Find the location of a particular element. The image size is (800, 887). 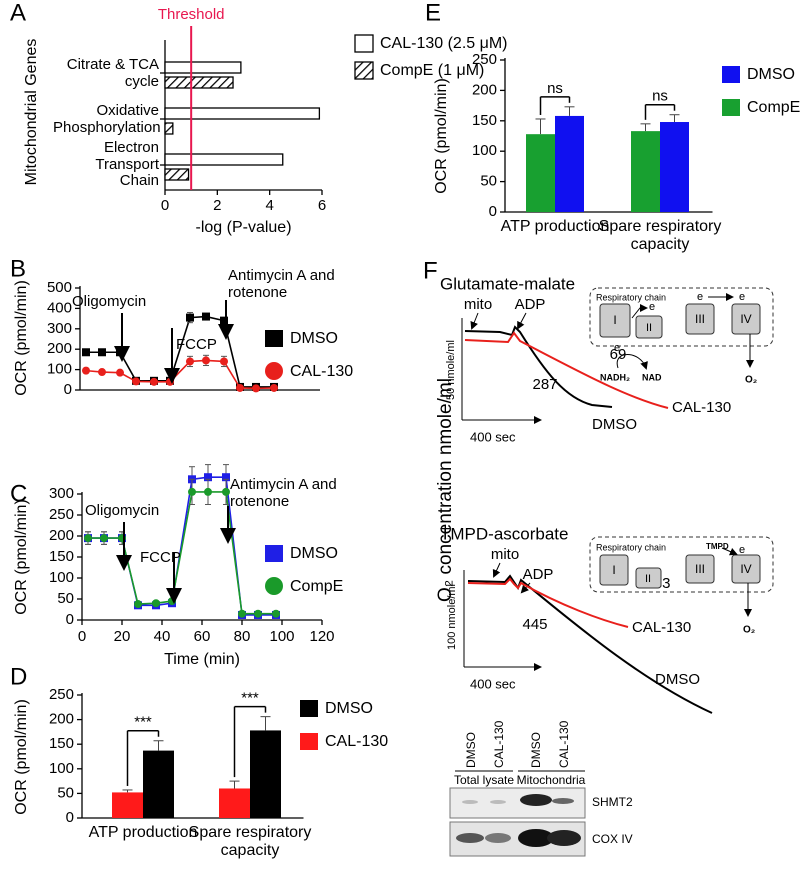

y-axis-label: Mitochondrial Genes is located at coordinates (31, 112).